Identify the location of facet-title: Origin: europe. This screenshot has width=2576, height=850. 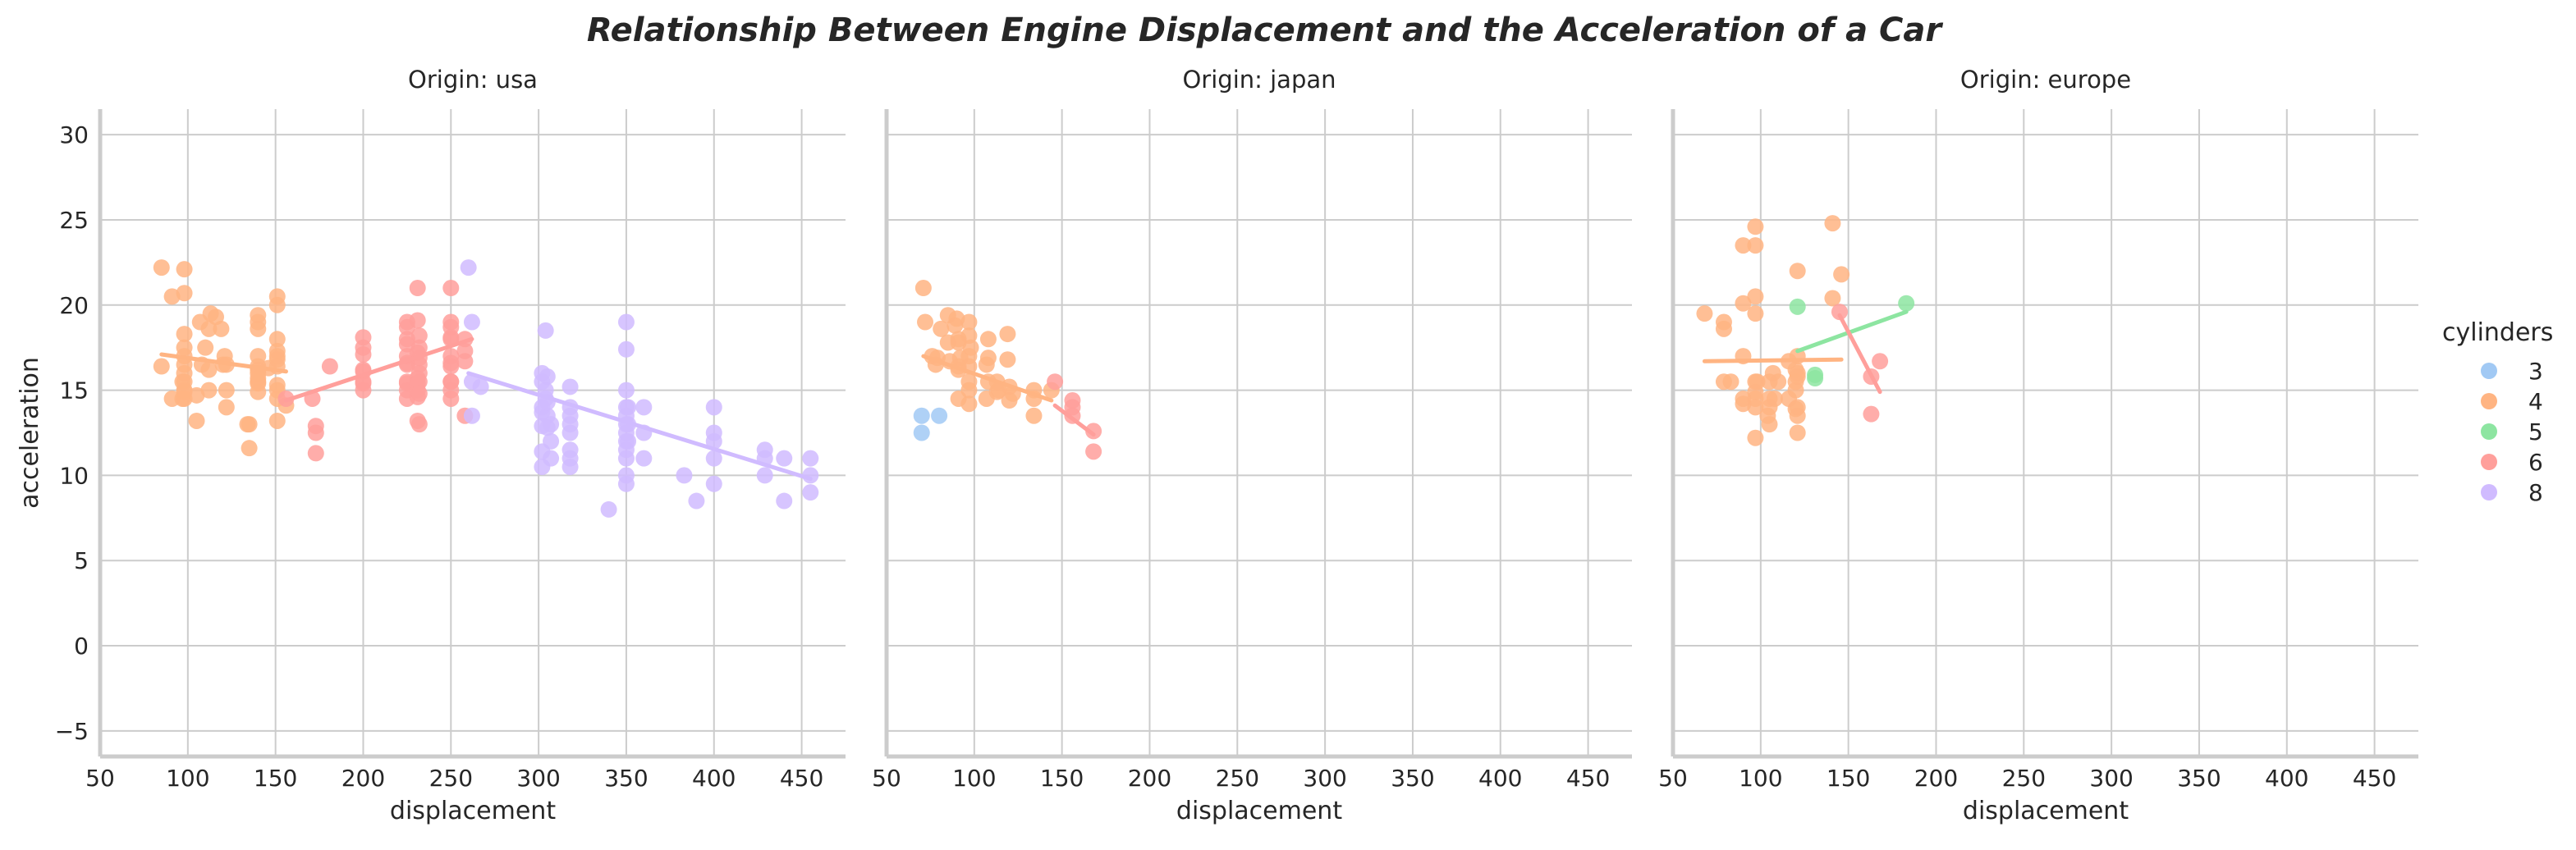
(2045, 80).